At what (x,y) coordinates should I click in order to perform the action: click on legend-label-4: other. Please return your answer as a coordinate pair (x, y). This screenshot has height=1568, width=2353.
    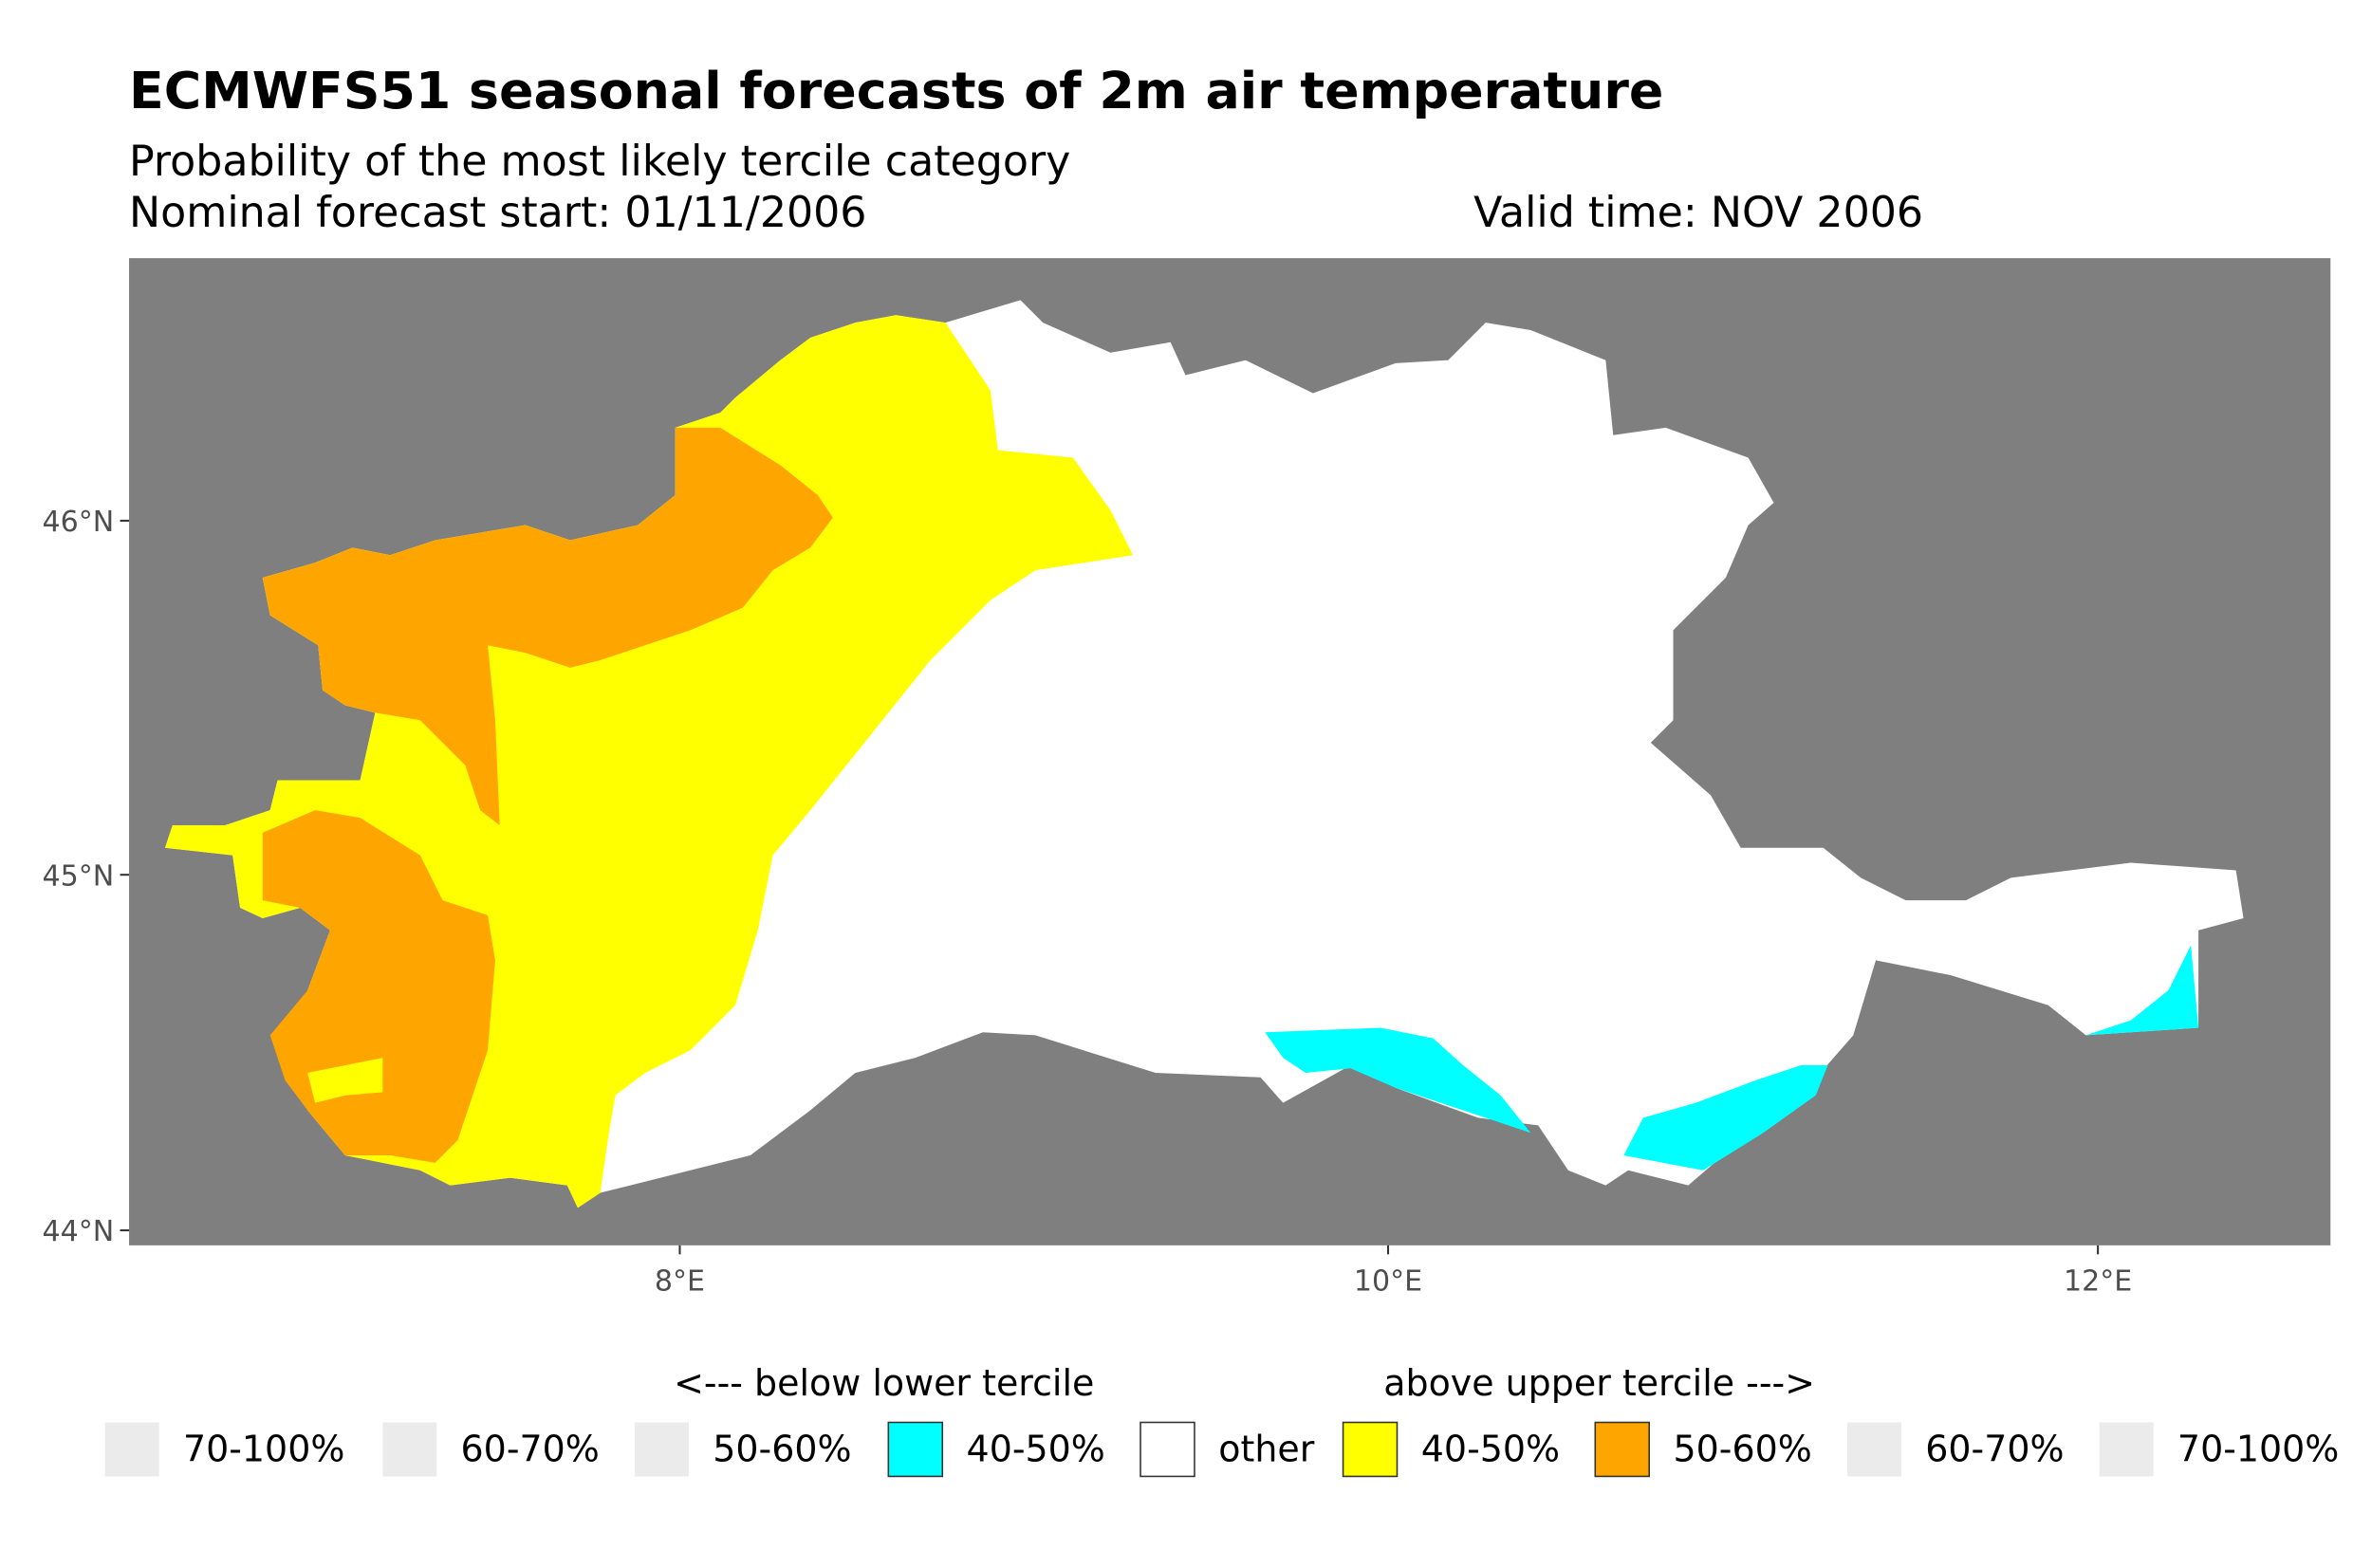
    Looking at the image, I should click on (1266, 1450).